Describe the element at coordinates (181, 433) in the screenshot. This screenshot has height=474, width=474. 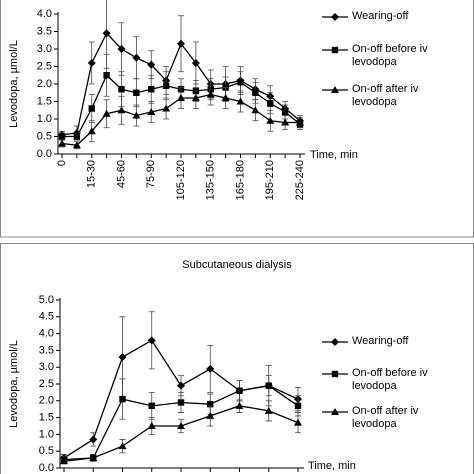
I see `series-line` at that location.